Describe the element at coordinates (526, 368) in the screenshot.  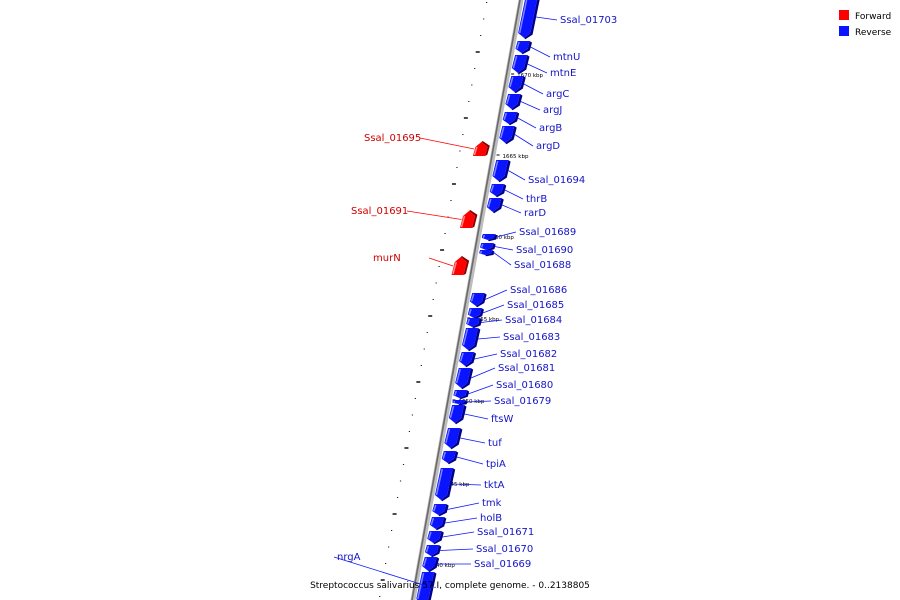
I see `gene-label-ssal-01681: Ssal_01681` at that location.